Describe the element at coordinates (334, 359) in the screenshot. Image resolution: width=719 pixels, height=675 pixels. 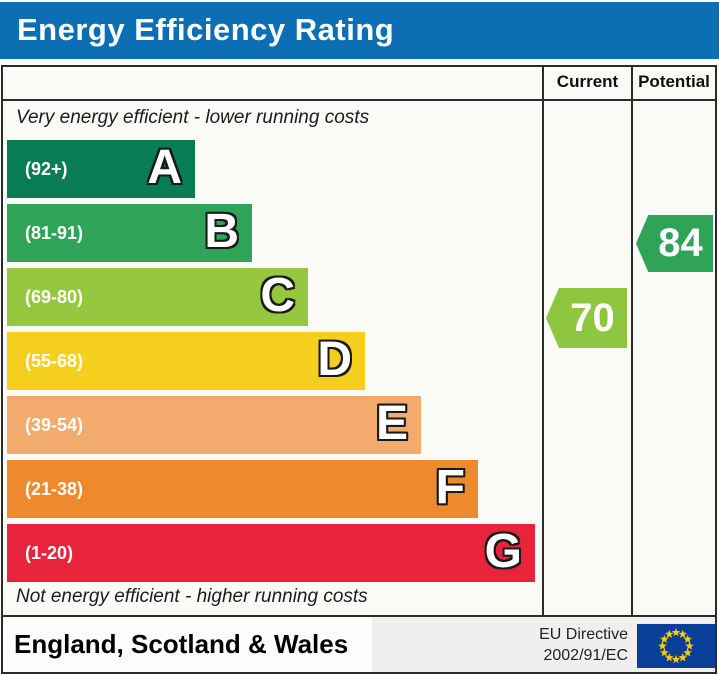
I see `band-d-letter: D` at that location.